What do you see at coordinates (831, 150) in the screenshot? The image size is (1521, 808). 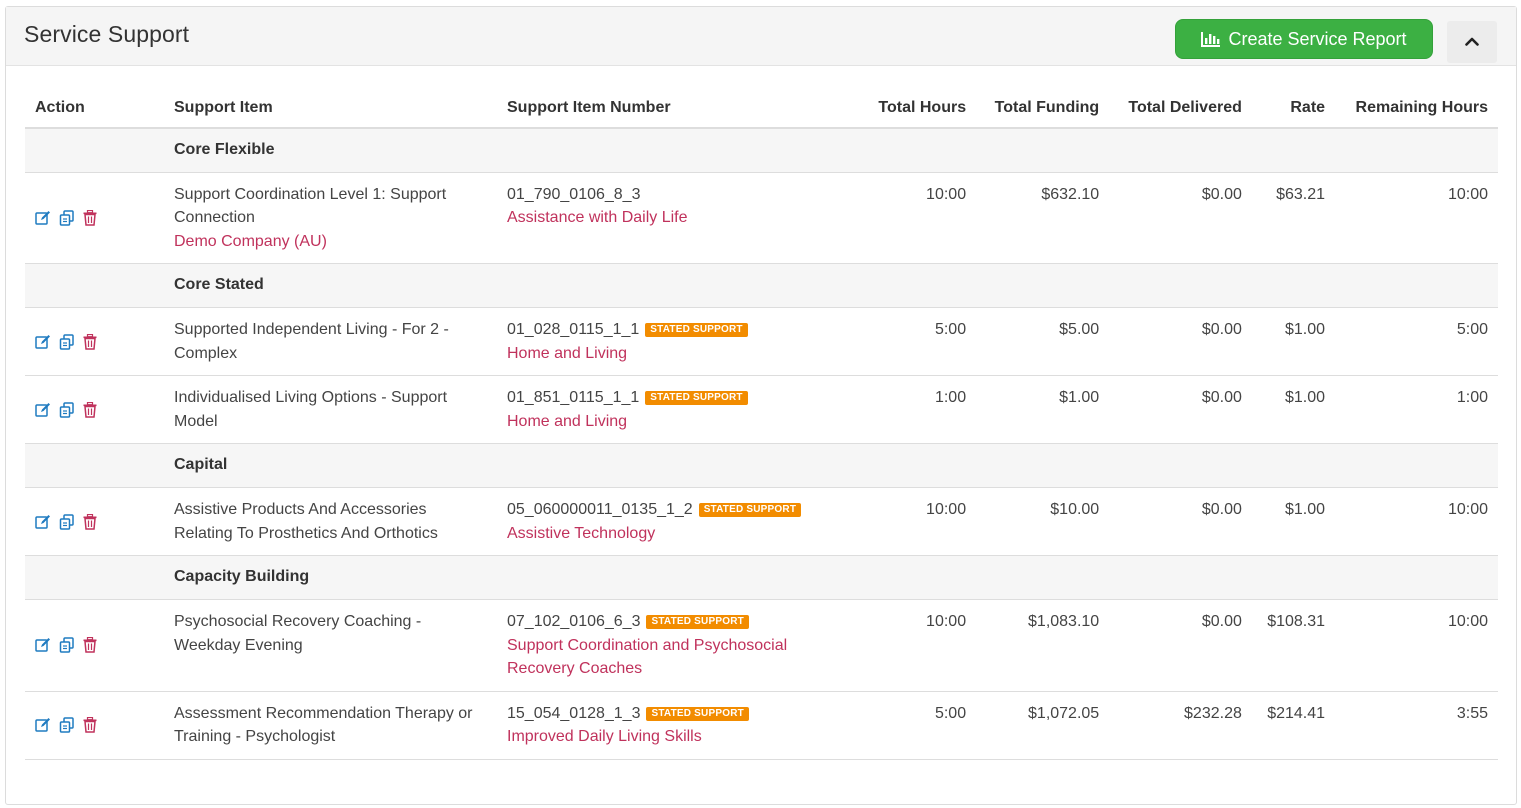 I see `group-name: Core Flexible` at bounding box center [831, 150].